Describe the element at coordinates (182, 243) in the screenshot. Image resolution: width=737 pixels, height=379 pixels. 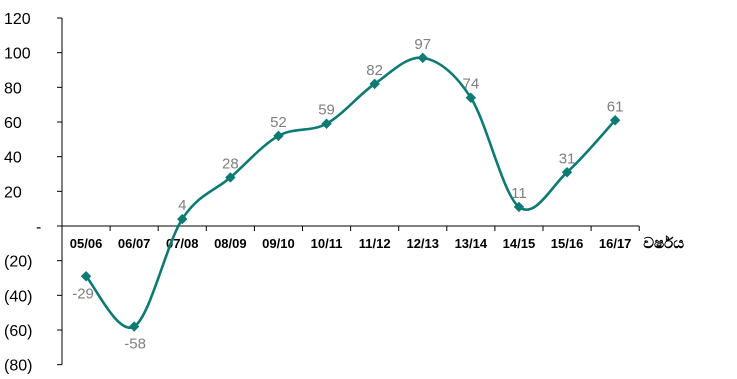
I see `x-tick-label: 07/08` at that location.